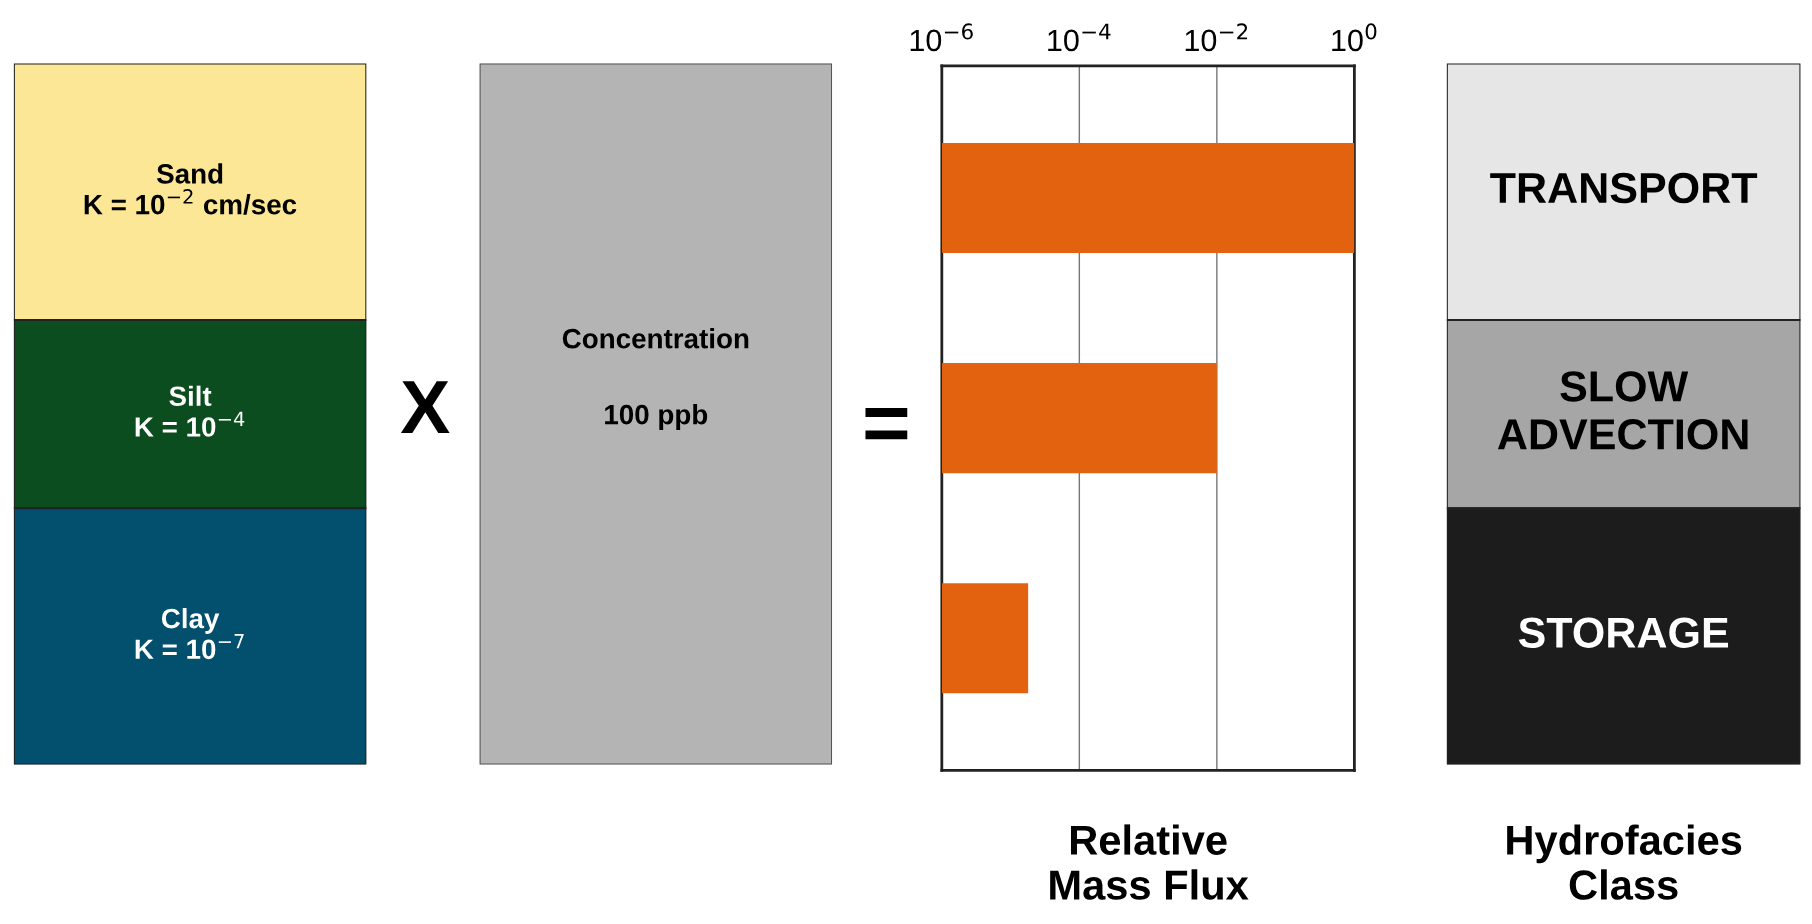 The height and width of the screenshot is (924, 1812). I want to click on text: Clay K = 10$^{−7}$, so click(189, 633).